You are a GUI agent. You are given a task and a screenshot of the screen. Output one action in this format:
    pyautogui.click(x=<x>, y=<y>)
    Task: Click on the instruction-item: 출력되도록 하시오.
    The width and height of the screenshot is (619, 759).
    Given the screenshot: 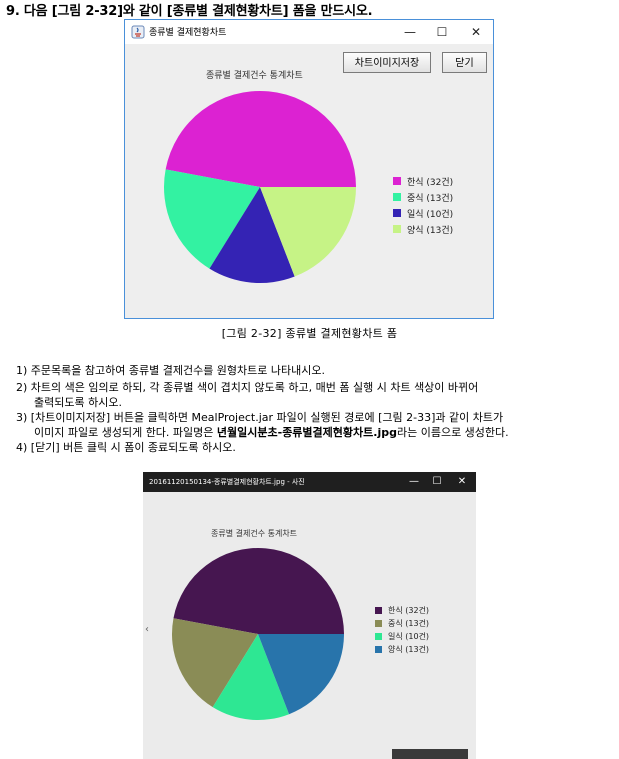 What is the action you would take?
    pyautogui.click(x=78, y=402)
    